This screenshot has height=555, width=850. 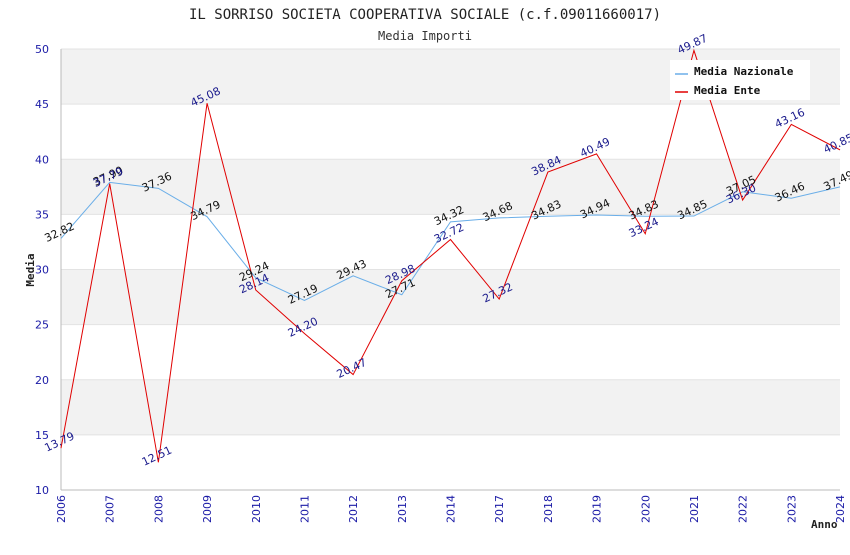 I want to click on x-tick-label: 2018, so click(x=548, y=509).